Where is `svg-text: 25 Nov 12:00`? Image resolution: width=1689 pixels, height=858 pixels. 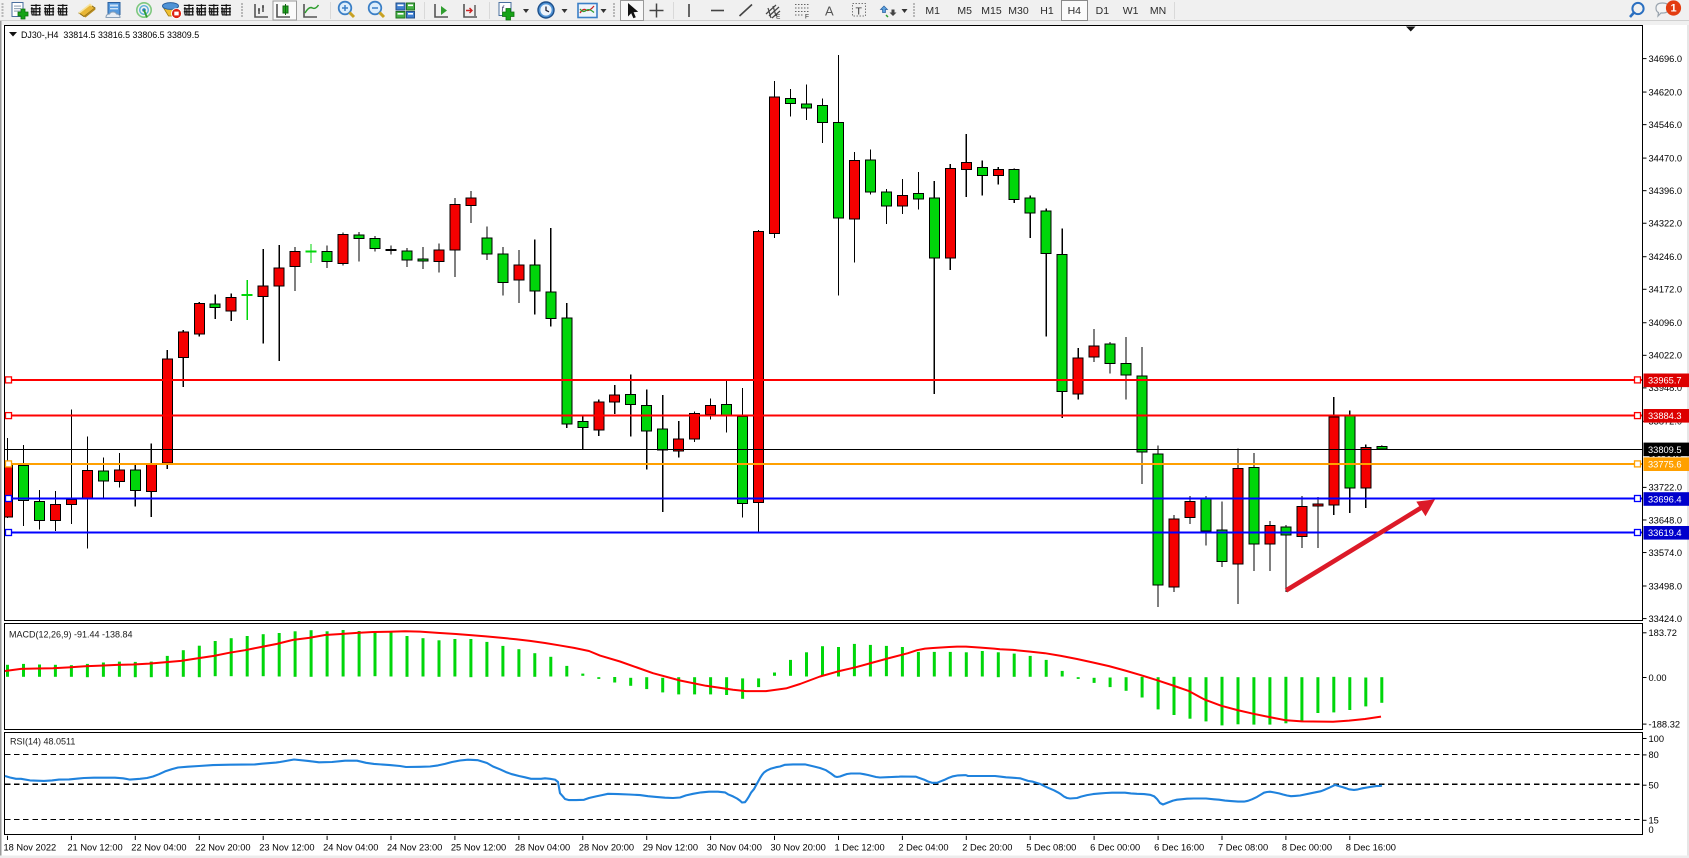 svg-text: 25 Nov 12:00 is located at coordinates (478, 847).